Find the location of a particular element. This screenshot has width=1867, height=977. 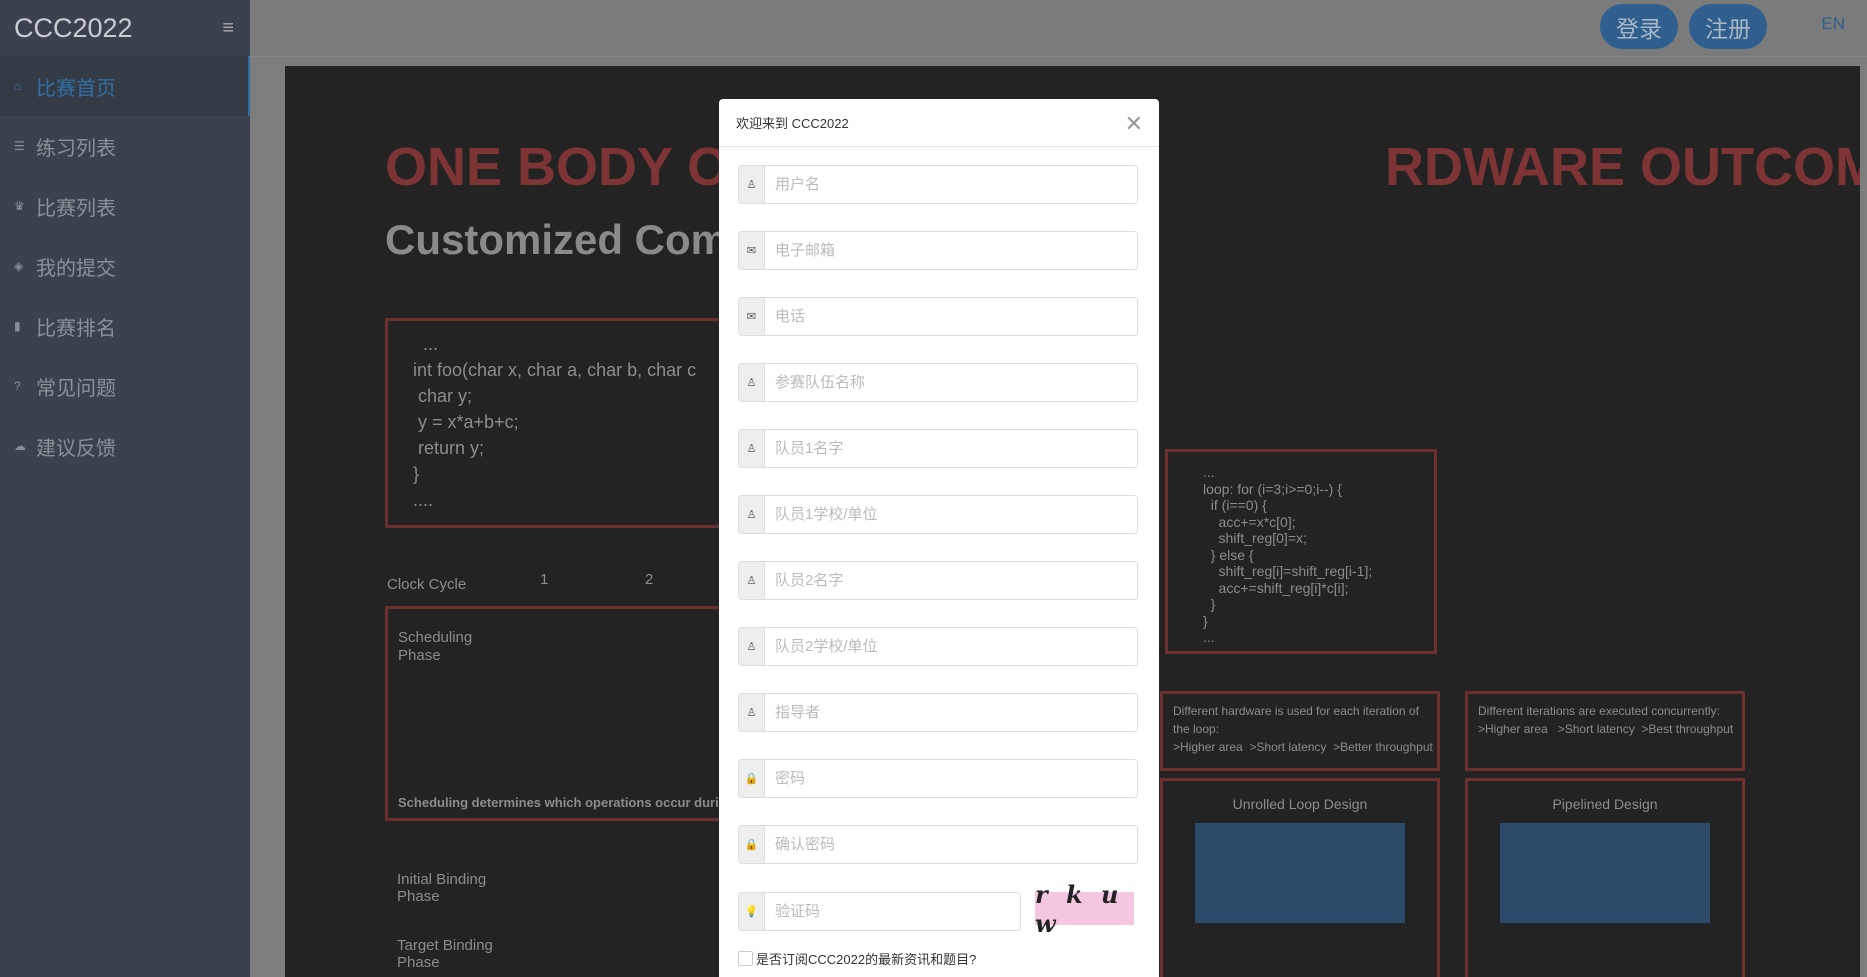

language-toggle: EN is located at coordinates (1833, 23).